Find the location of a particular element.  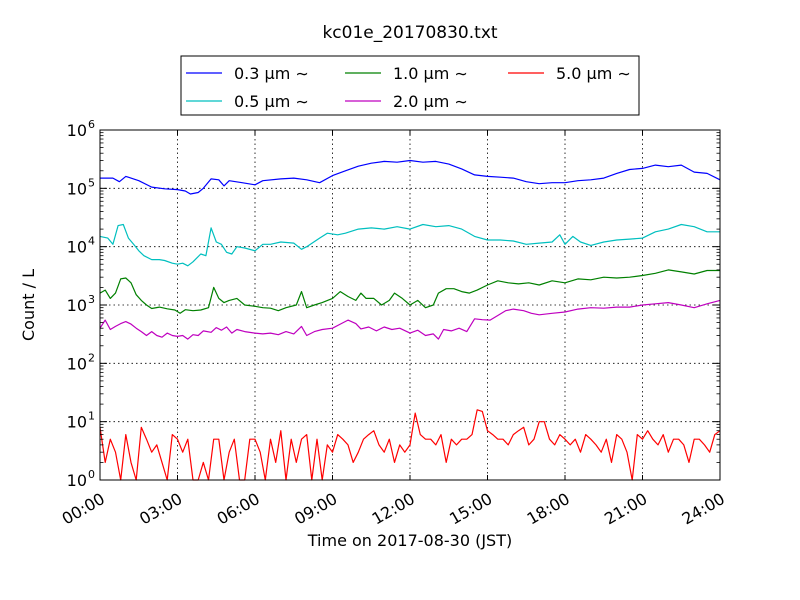

x-tick-label: 12:00 is located at coordinates (393, 509).